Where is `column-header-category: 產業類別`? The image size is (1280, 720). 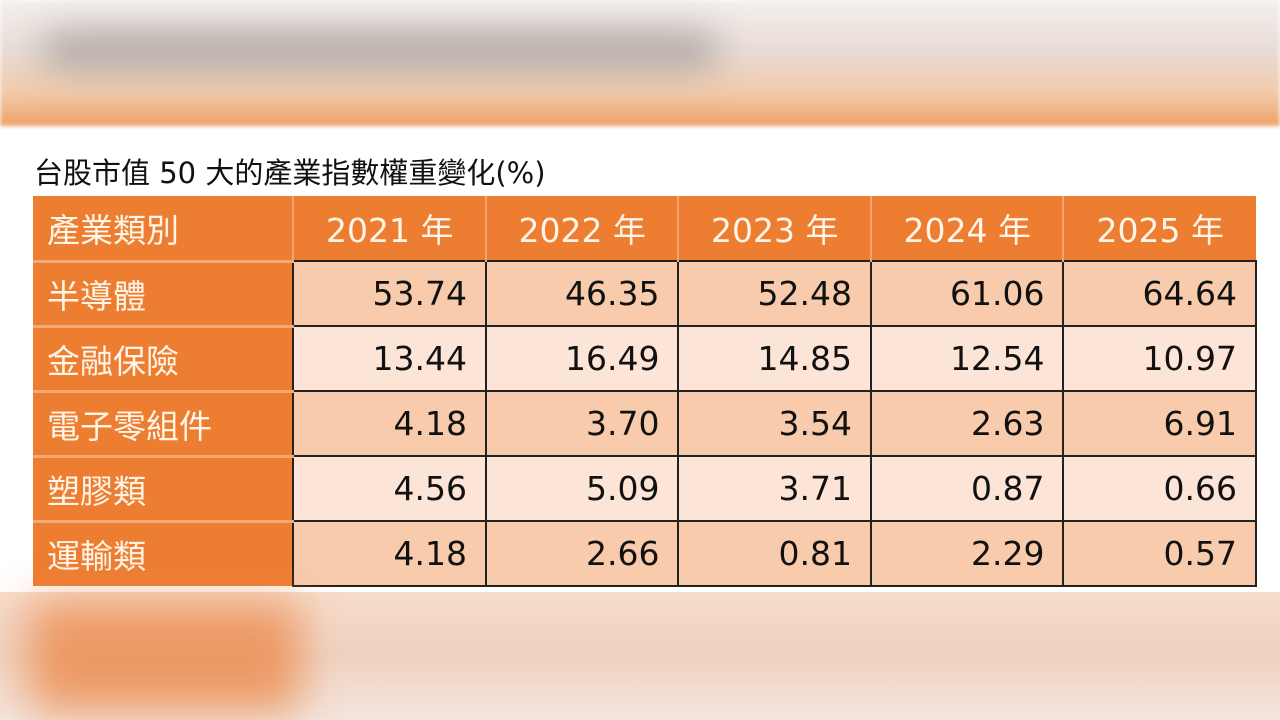 column-header-category: 產業類別 is located at coordinates (163, 228).